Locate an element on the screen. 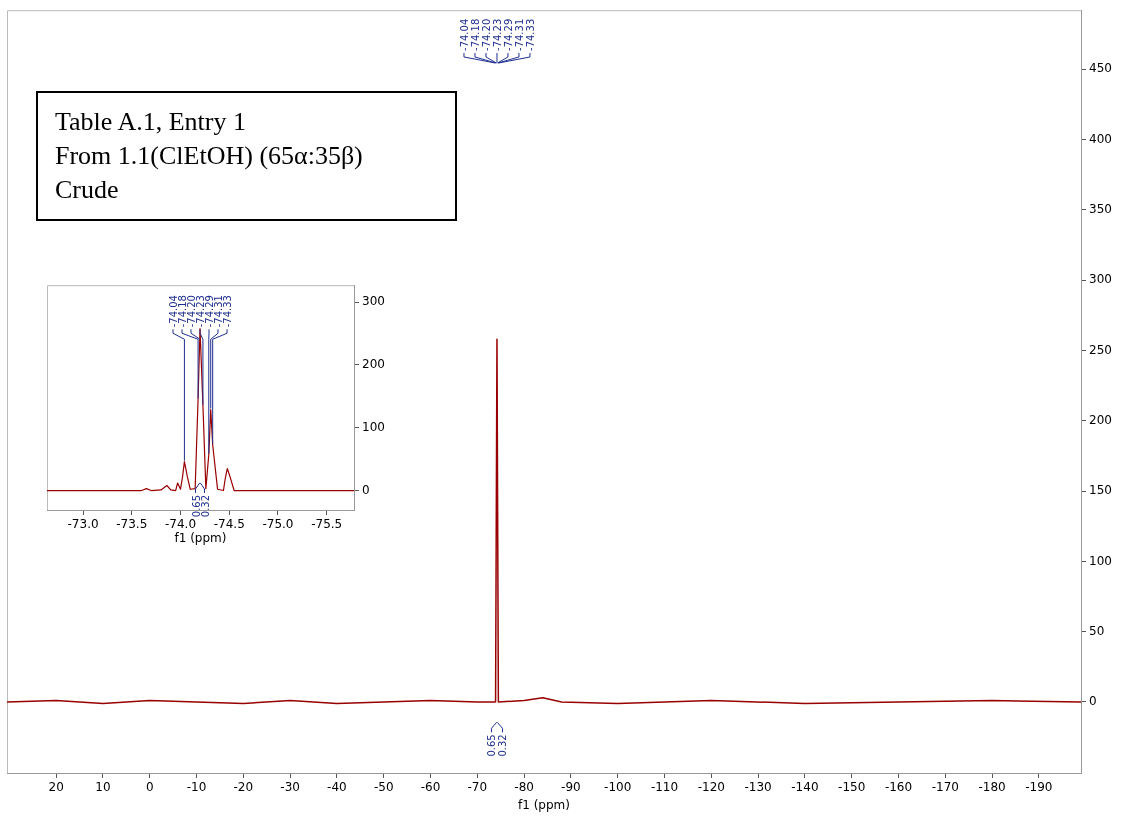 This screenshot has width=1125, height=817. x-tick-label: -100 is located at coordinates (618, 787).